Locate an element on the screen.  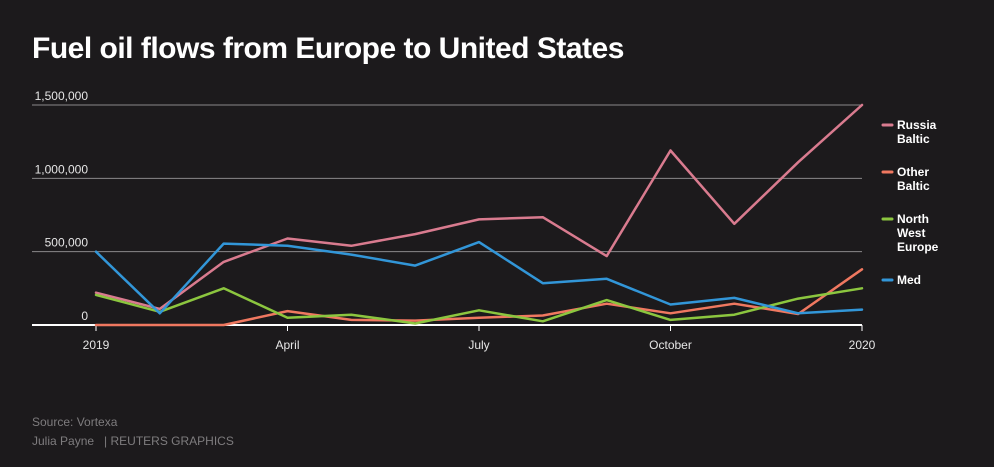
y-tick-label: 1,000,000 is located at coordinates (62, 169).